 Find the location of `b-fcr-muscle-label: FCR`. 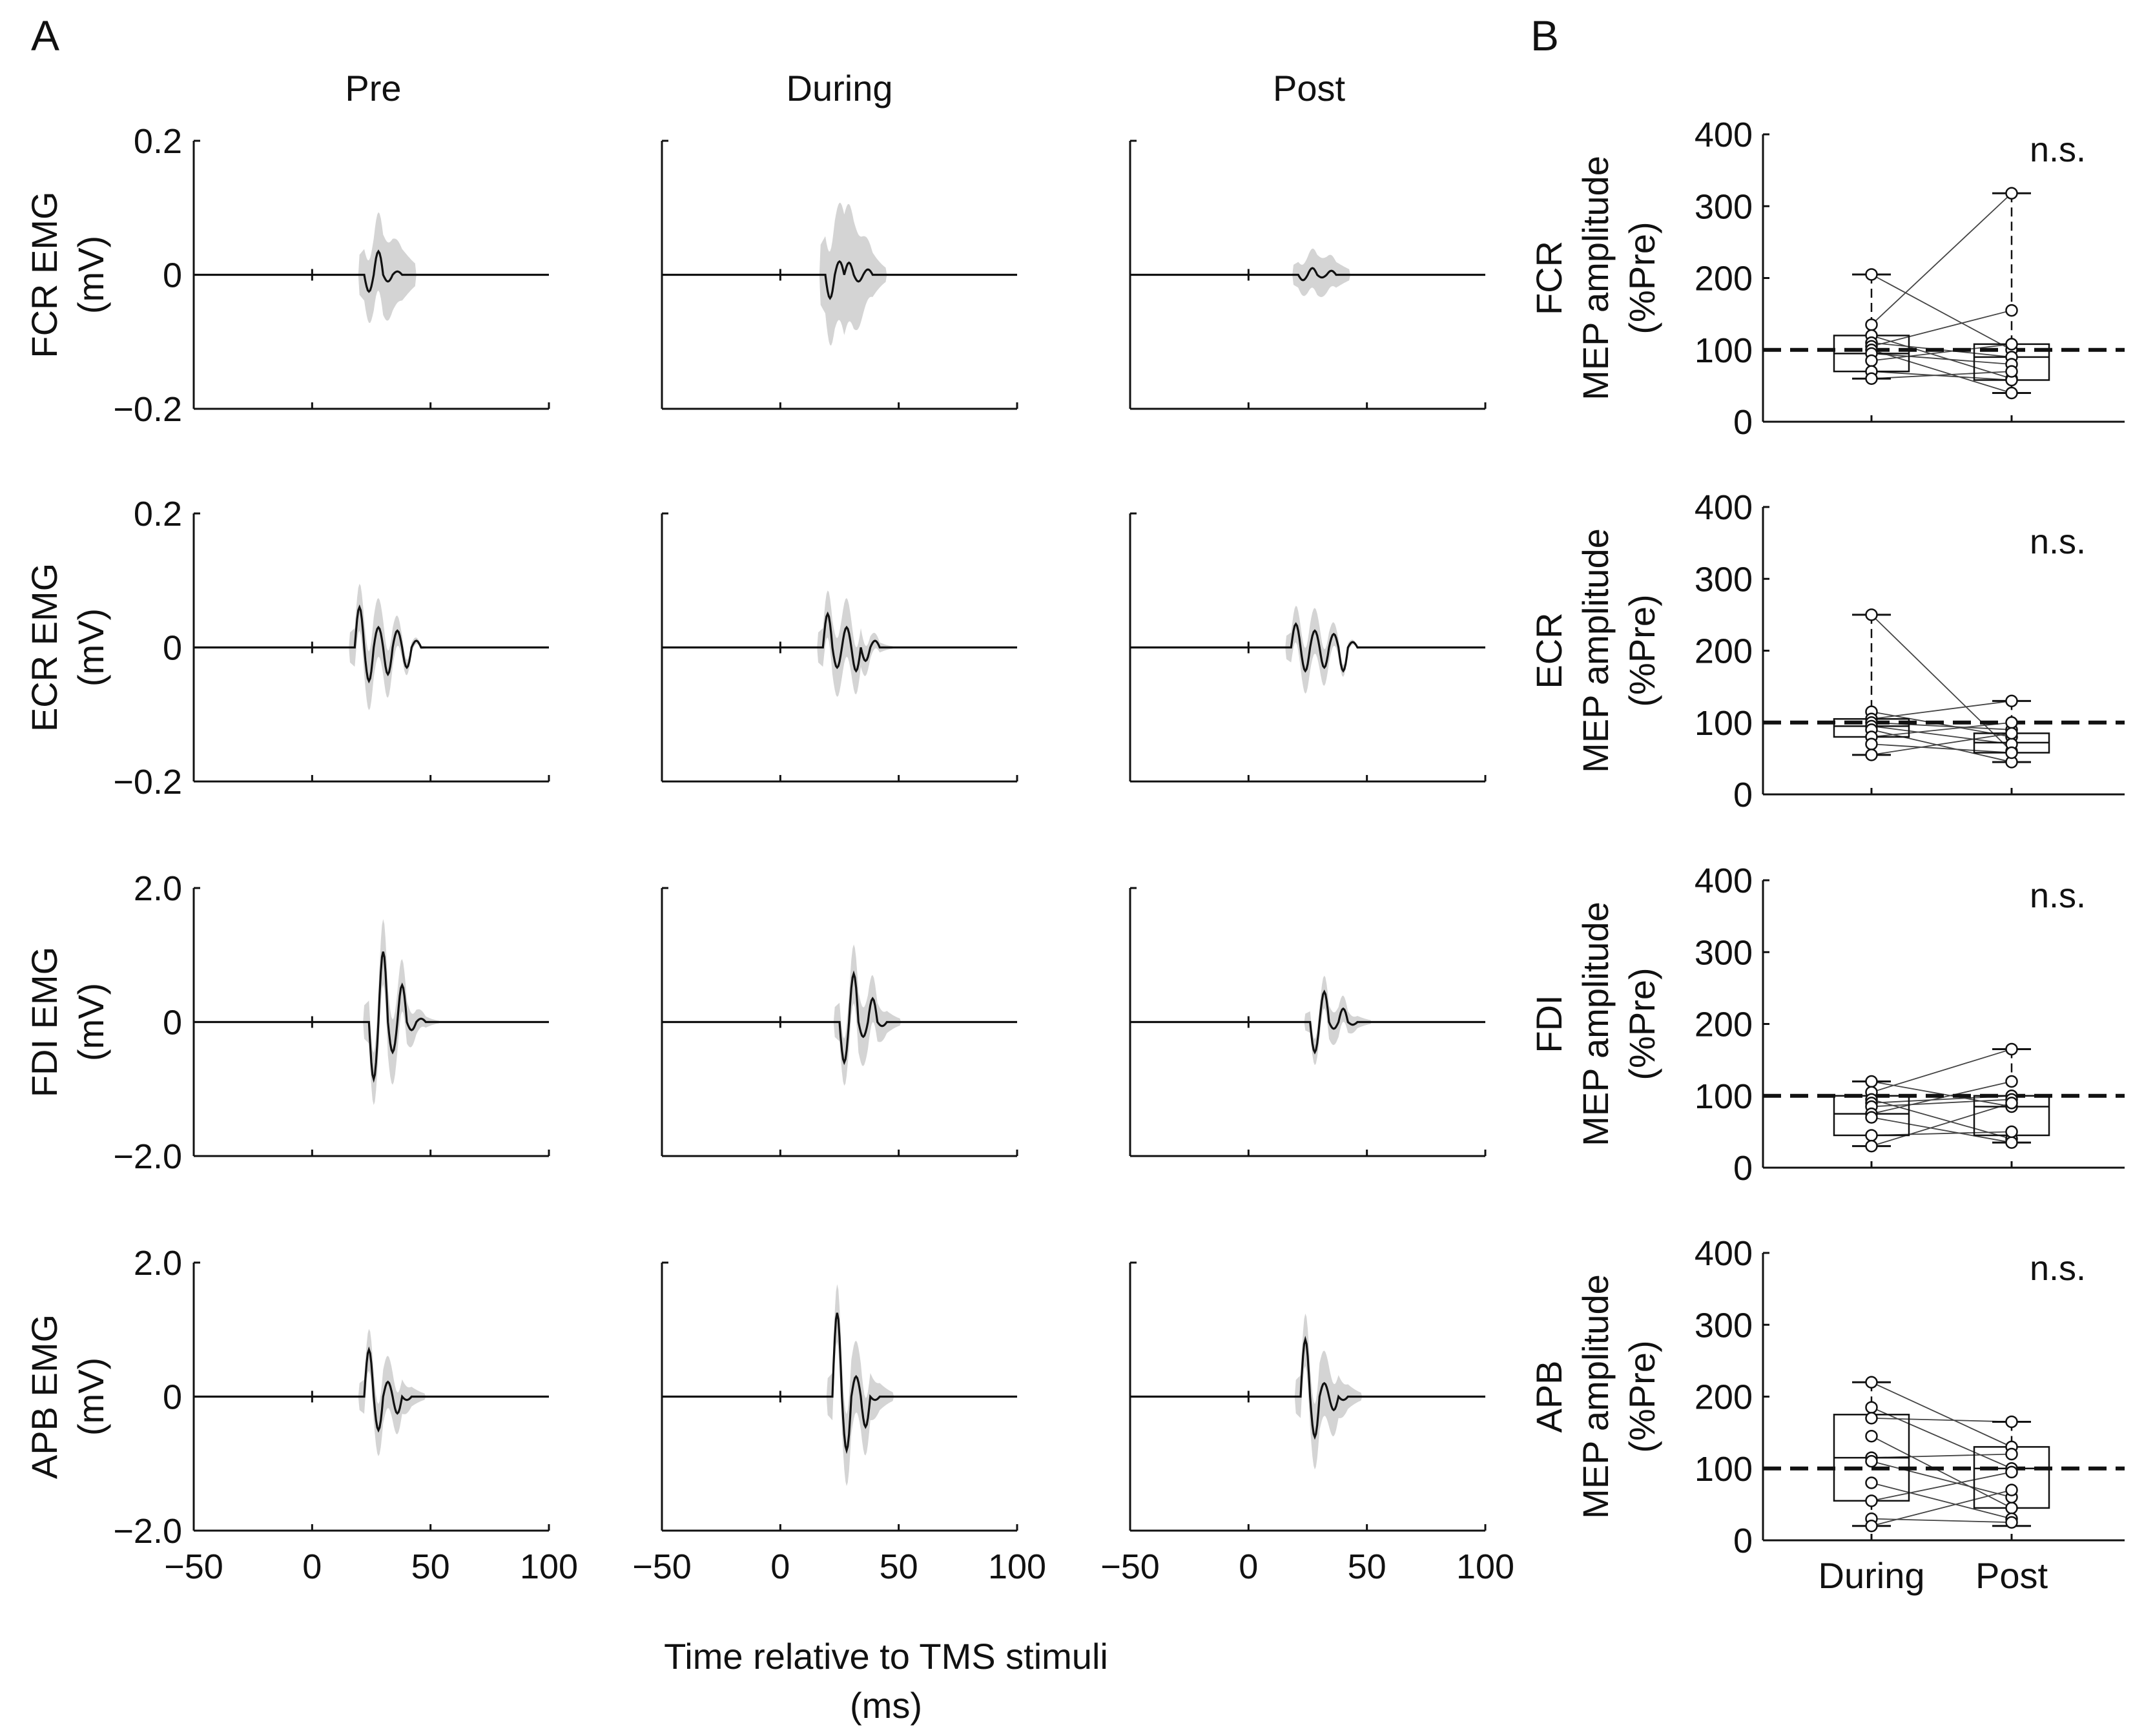

b-fcr-muscle-label: FCR is located at coordinates (1549, 278).